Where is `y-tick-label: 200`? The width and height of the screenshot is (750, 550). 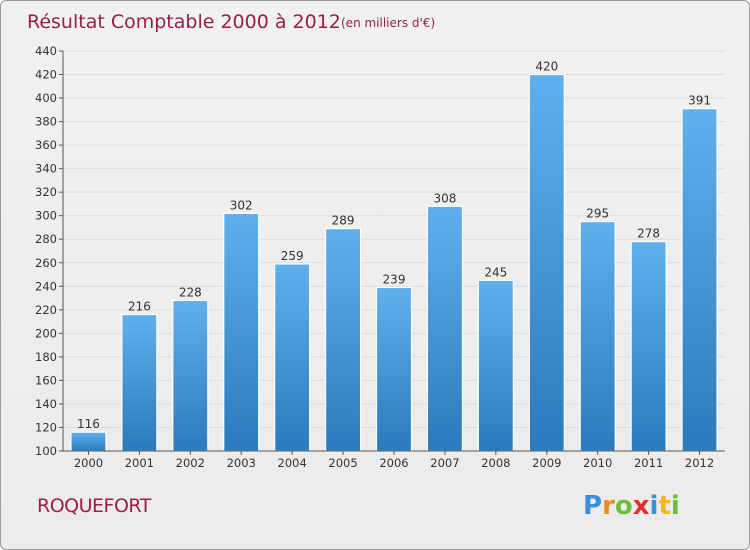 y-tick-label: 200 is located at coordinates (46, 333).